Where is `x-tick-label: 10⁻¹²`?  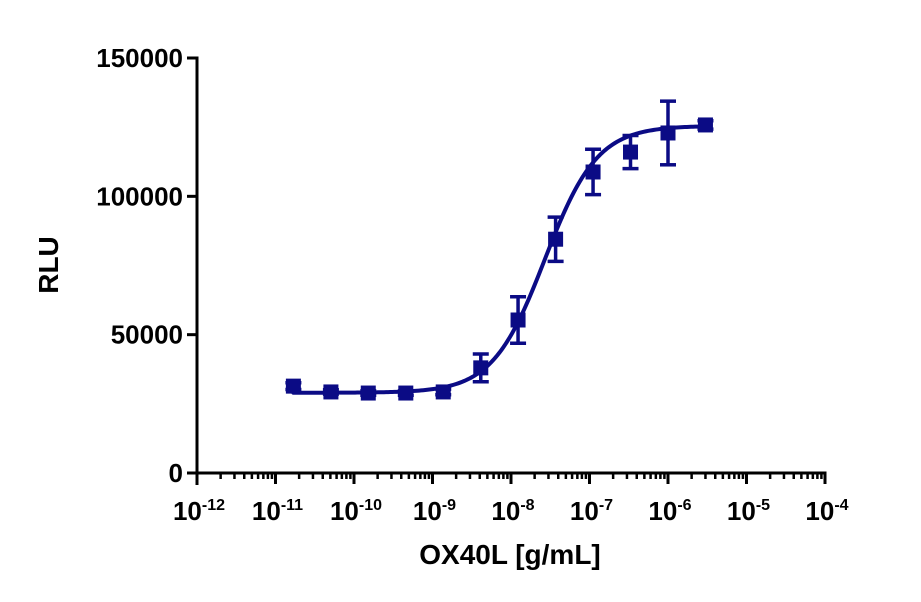 x-tick-label: 10⁻¹² is located at coordinates (199, 511).